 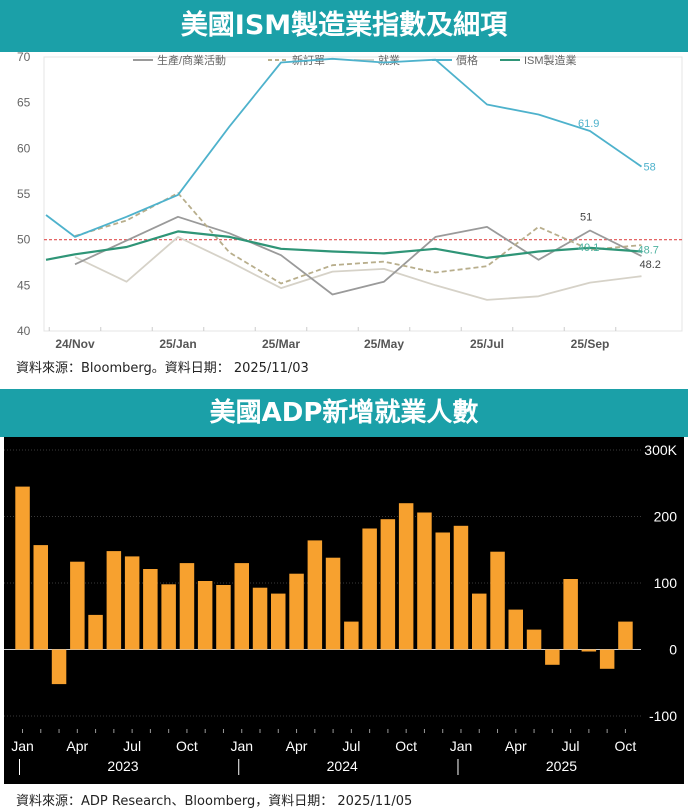 What do you see at coordinates (75, 344) in the screenshot?
I see `x-tick-label: 24/Nov` at bounding box center [75, 344].